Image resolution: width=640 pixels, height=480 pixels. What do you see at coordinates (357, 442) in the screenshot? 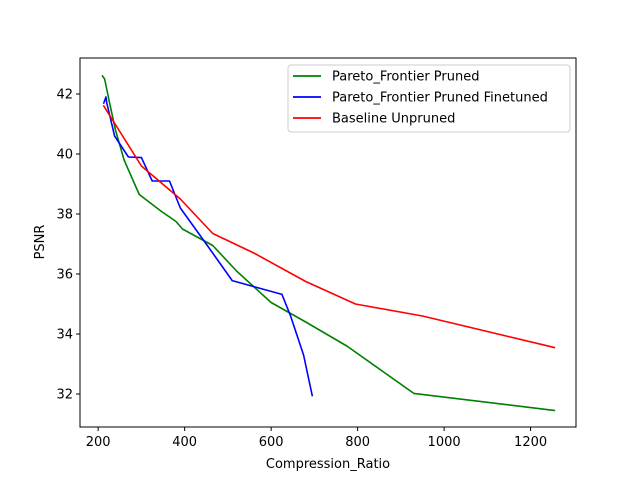
I see `x-tick-label: 800` at bounding box center [357, 442].